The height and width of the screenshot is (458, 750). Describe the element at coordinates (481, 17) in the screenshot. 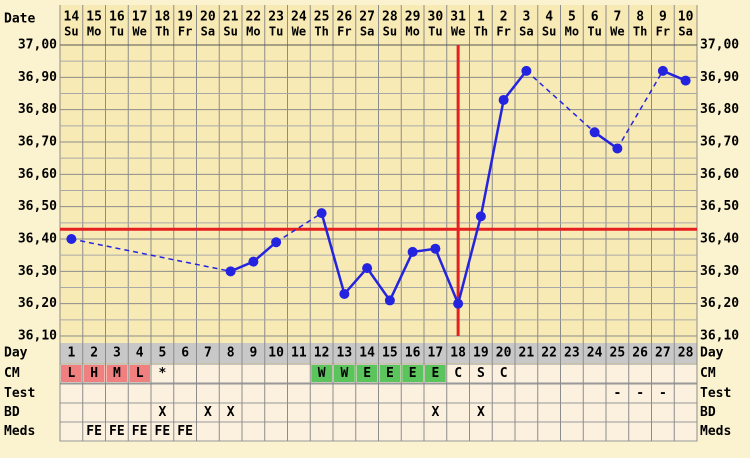

I see `date-label: 1` at that location.